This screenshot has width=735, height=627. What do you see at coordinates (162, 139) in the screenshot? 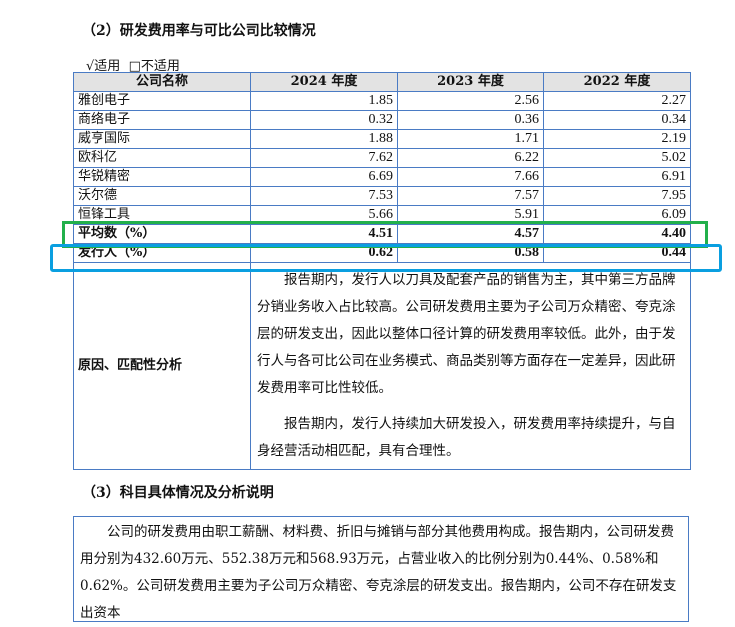
I see `company-name: 威亨国际` at bounding box center [162, 139].